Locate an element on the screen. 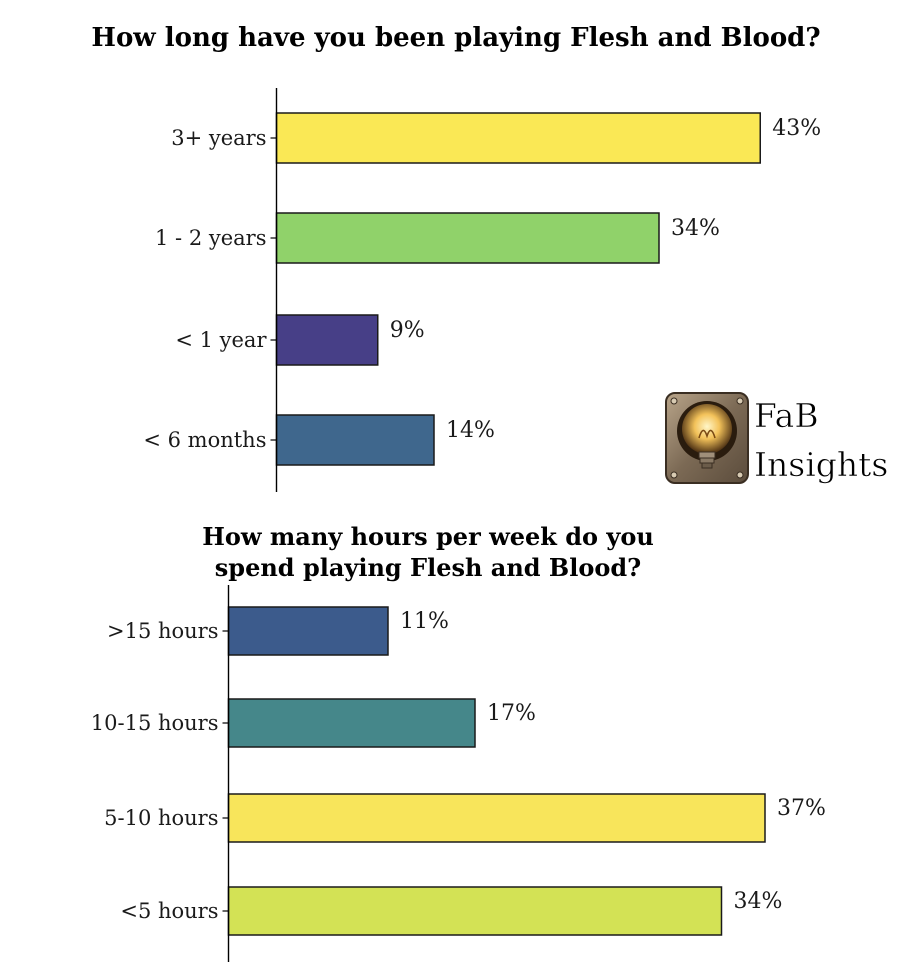  chart2-data-label: 17% is located at coordinates (511, 713).